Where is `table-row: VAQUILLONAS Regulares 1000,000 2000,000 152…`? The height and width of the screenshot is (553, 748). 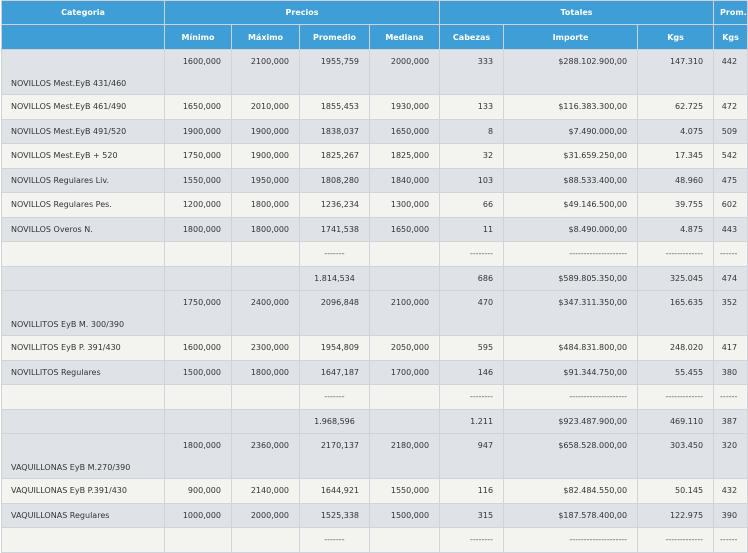
table-row: VAQUILLONAS Regulares 1000,000 2000,000 152… is located at coordinates (374, 515).